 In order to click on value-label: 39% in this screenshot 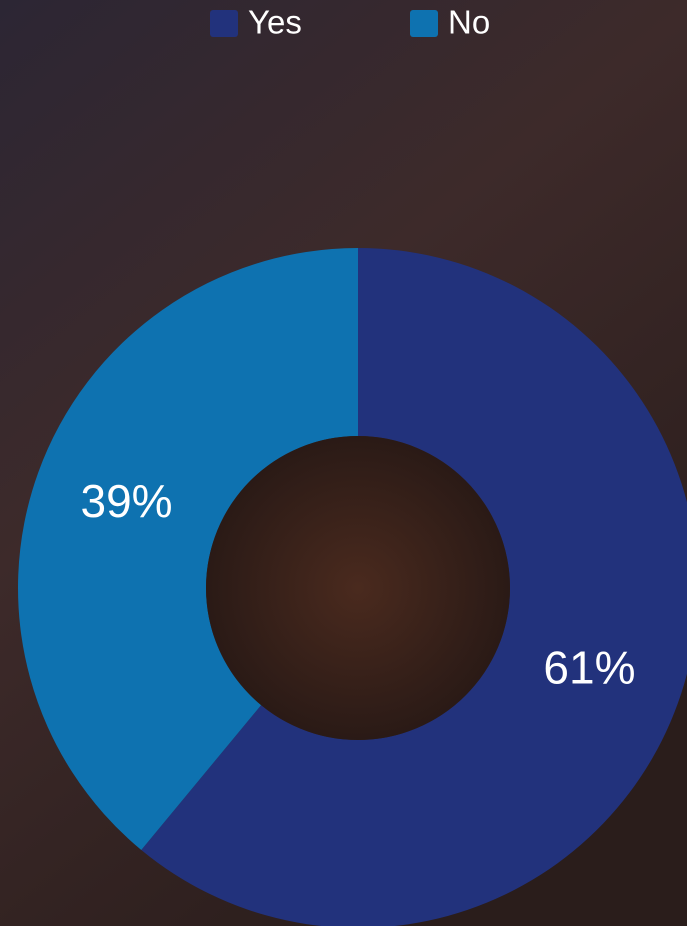, I will do `click(127, 501)`.